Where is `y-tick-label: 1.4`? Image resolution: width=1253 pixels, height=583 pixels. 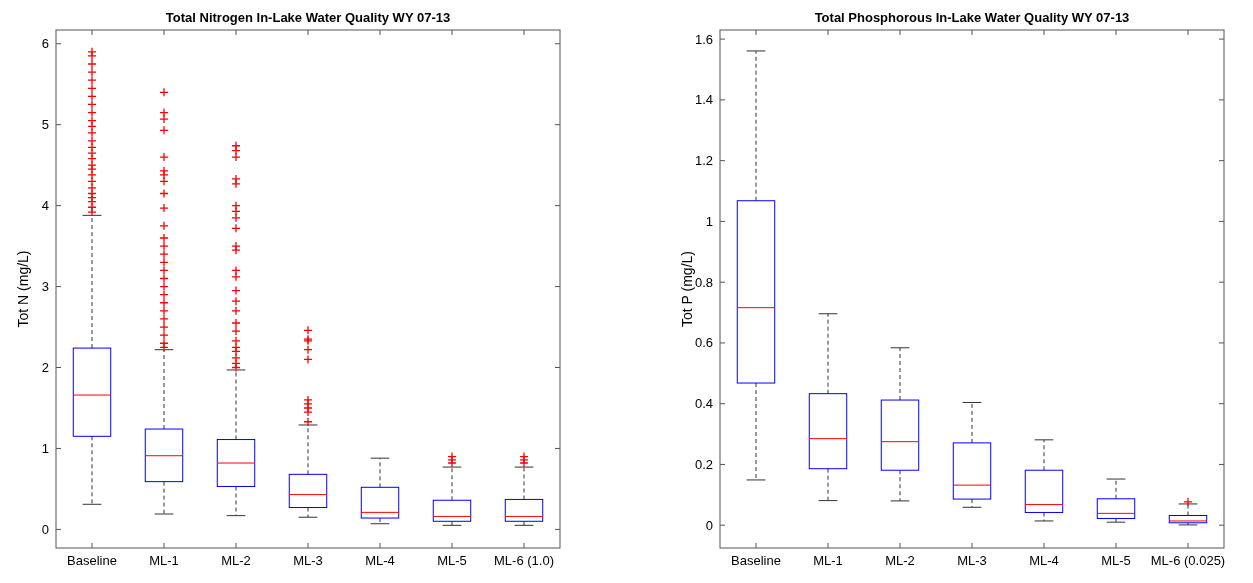 y-tick-label: 1.4 is located at coordinates (703, 100).